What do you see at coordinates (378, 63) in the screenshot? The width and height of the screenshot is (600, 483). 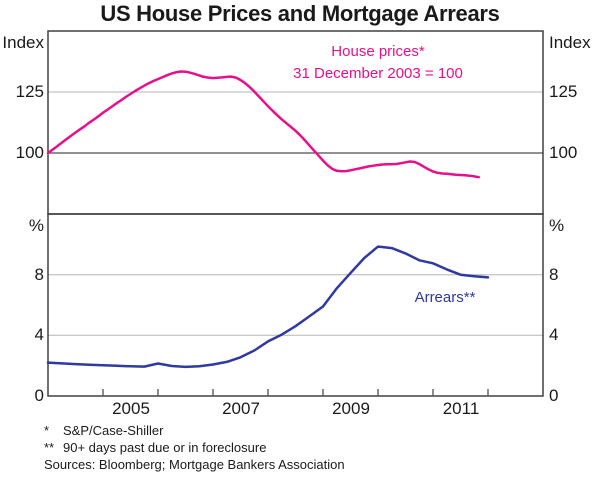 I see `house-prices-series-label: House prices* 31 December 2003 = 100` at bounding box center [378, 63].